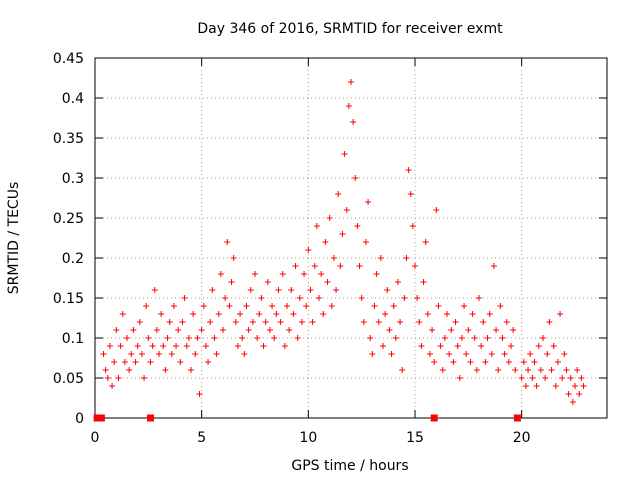 This screenshot has height=480, width=640. What do you see at coordinates (68, 219) in the screenshot?
I see `y-tick-label: 0.25` at bounding box center [68, 219].